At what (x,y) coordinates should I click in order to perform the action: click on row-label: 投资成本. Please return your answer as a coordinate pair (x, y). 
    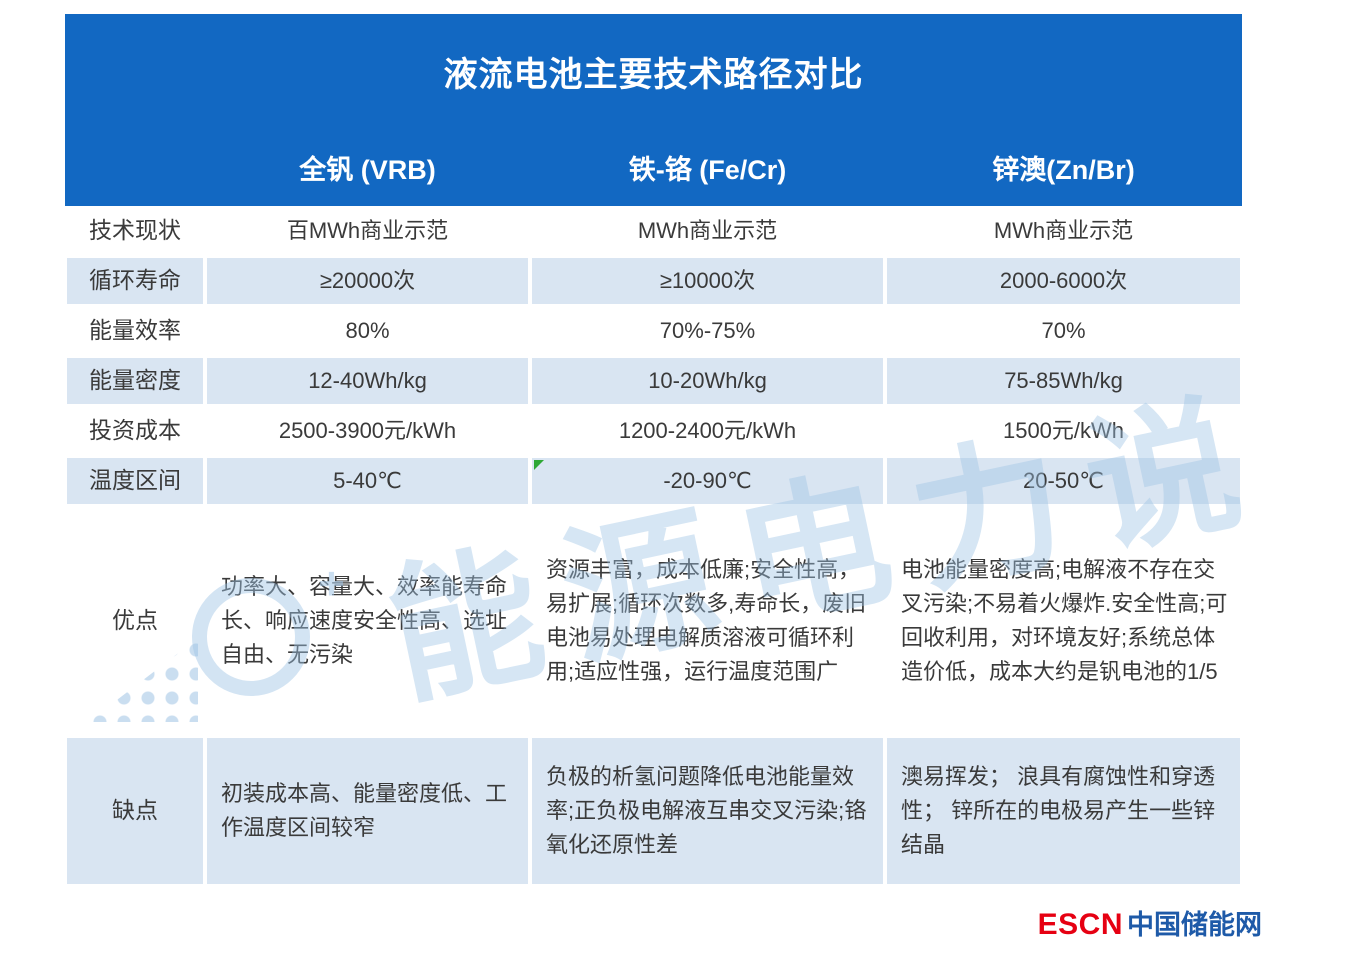
    Looking at the image, I should click on (135, 431).